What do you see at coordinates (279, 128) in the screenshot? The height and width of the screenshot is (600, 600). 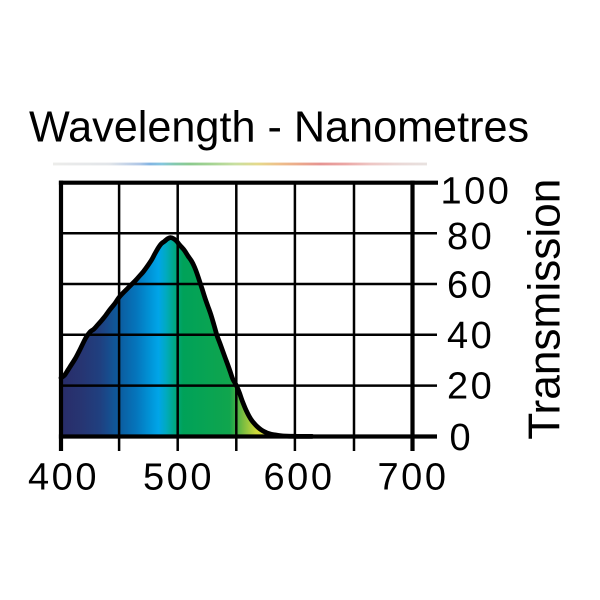 I see `svg-text: Wavelength - Nanometres` at bounding box center [279, 128].